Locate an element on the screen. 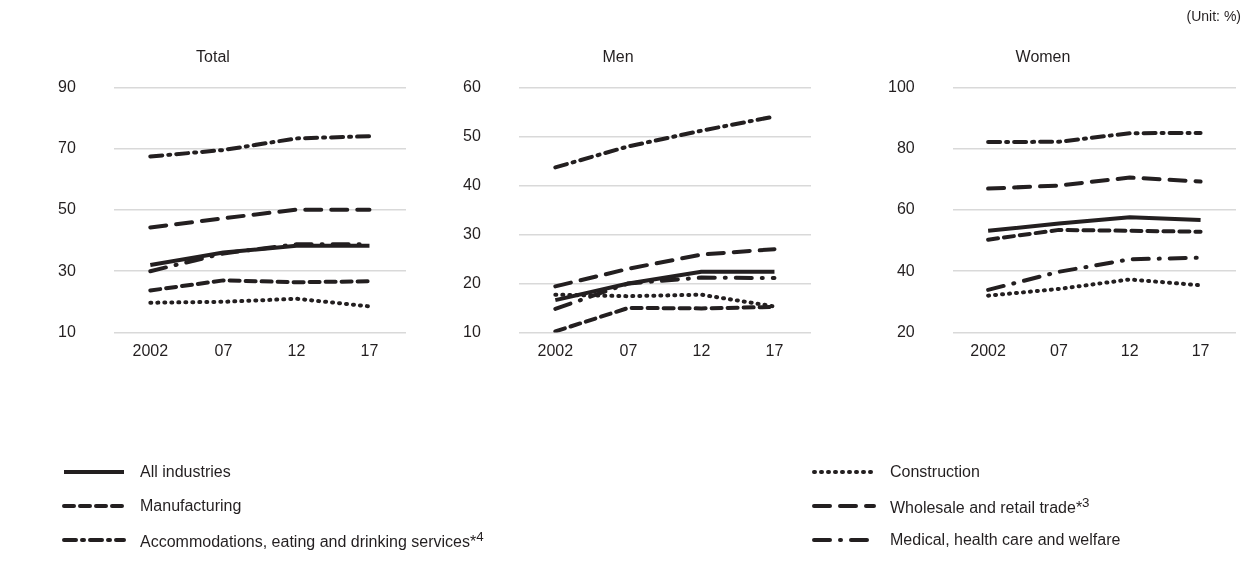 This screenshot has width=1253, height=572. legend-label: Construction is located at coordinates (935, 472).